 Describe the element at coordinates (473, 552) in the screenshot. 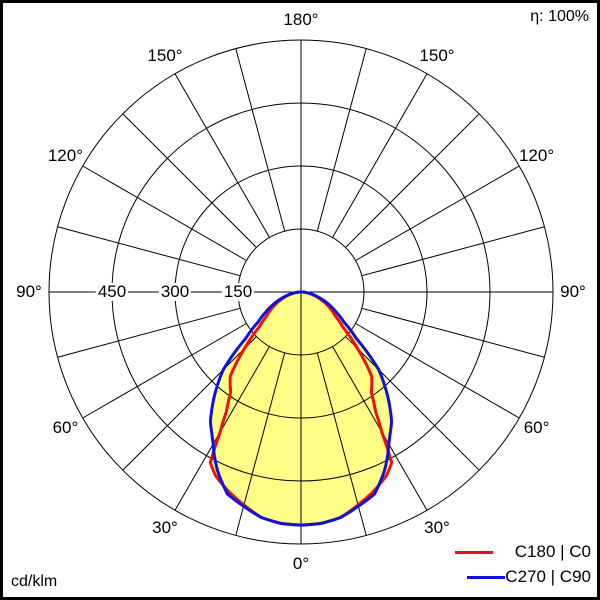

I see `legend-swatch-red` at that location.